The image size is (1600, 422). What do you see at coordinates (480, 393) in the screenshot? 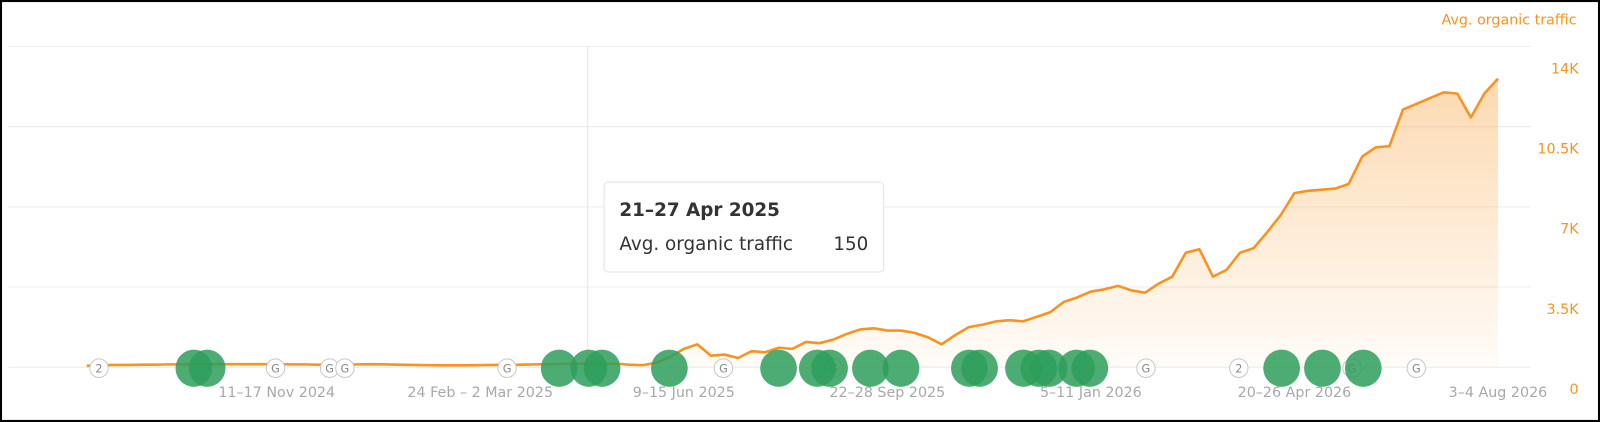
I see `x-tick-label: 24 Feb – 2 Mar 2025` at bounding box center [480, 393].